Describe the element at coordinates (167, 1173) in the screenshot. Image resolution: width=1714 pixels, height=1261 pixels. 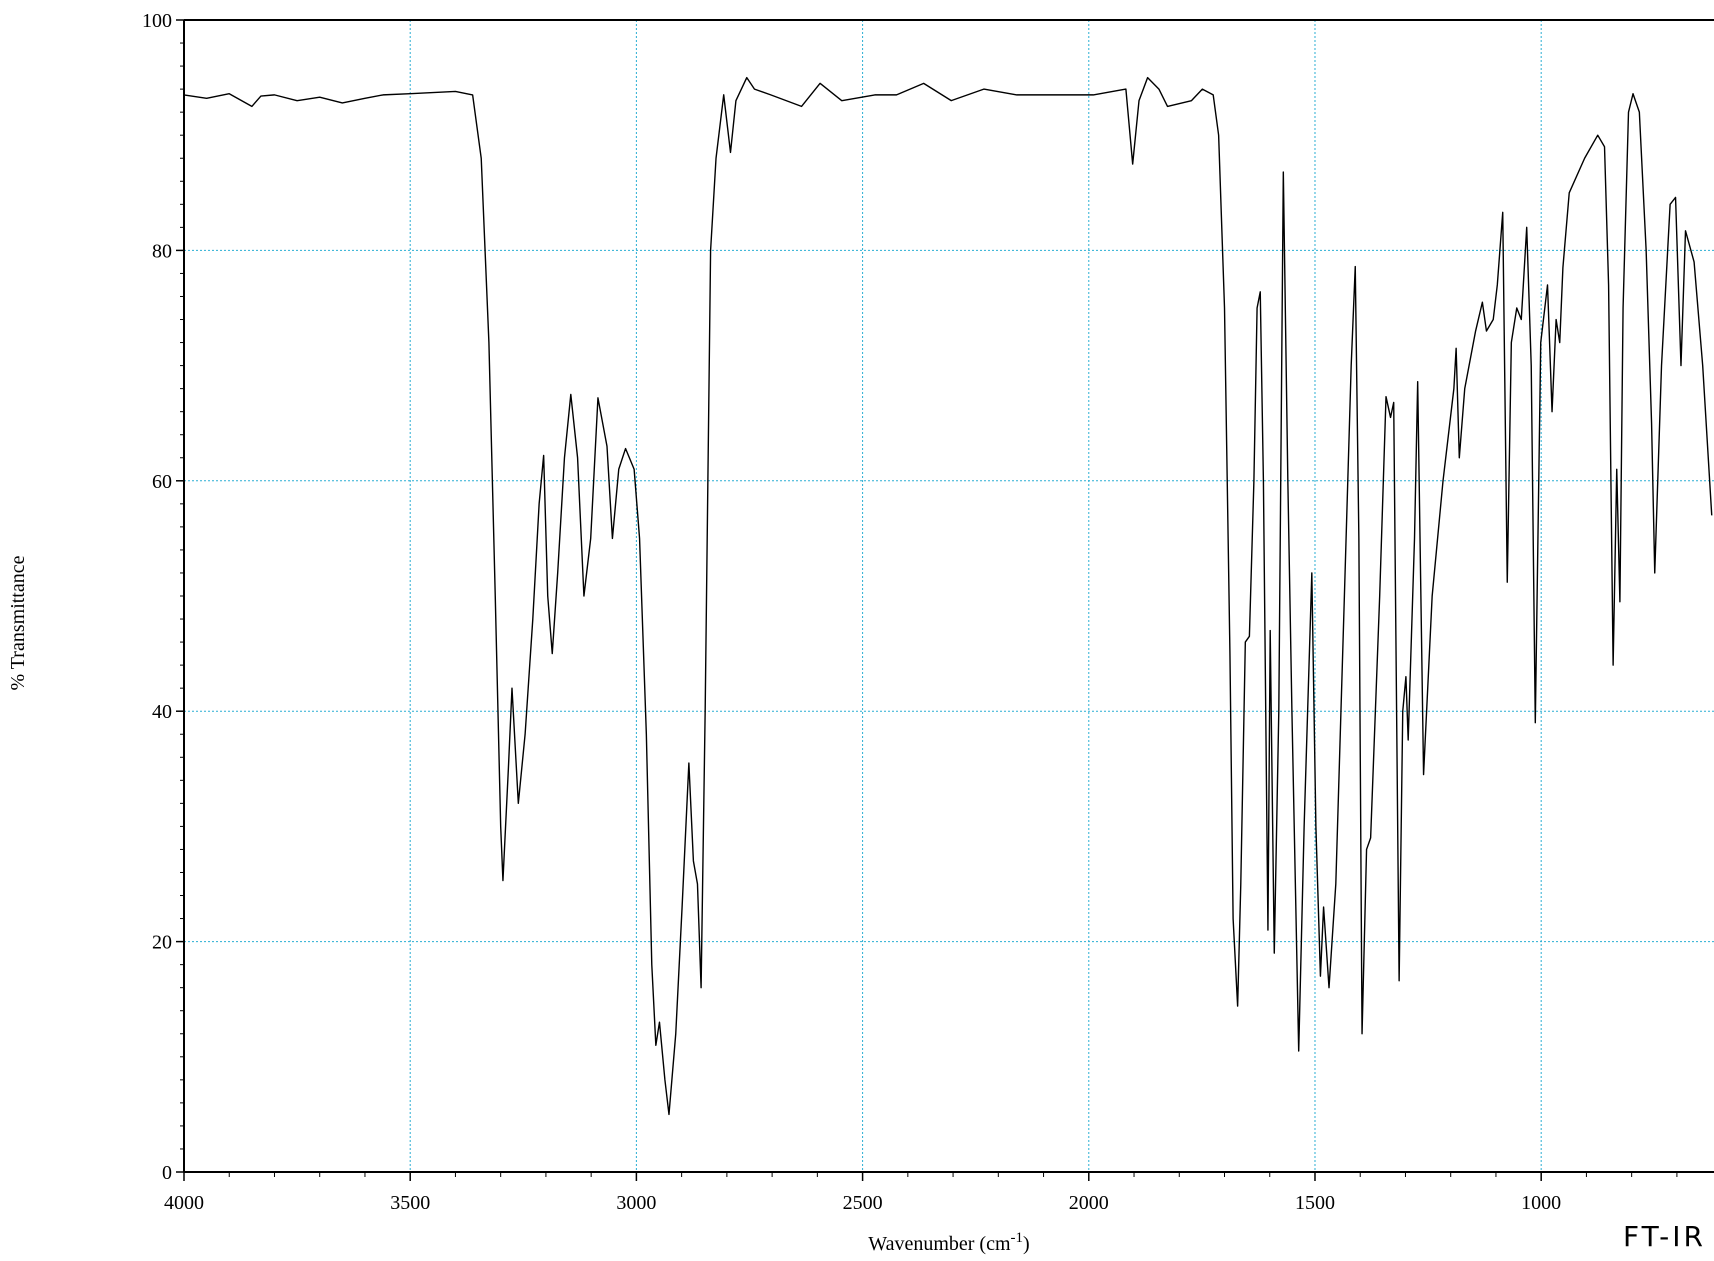
I see `y-tick-label: 0` at that location.